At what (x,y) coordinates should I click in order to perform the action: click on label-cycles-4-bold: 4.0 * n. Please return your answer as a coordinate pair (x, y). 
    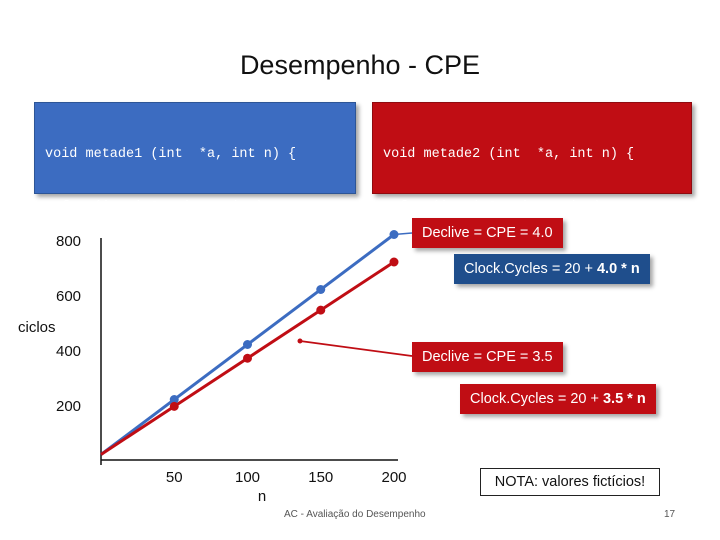
    Looking at the image, I should click on (618, 269).